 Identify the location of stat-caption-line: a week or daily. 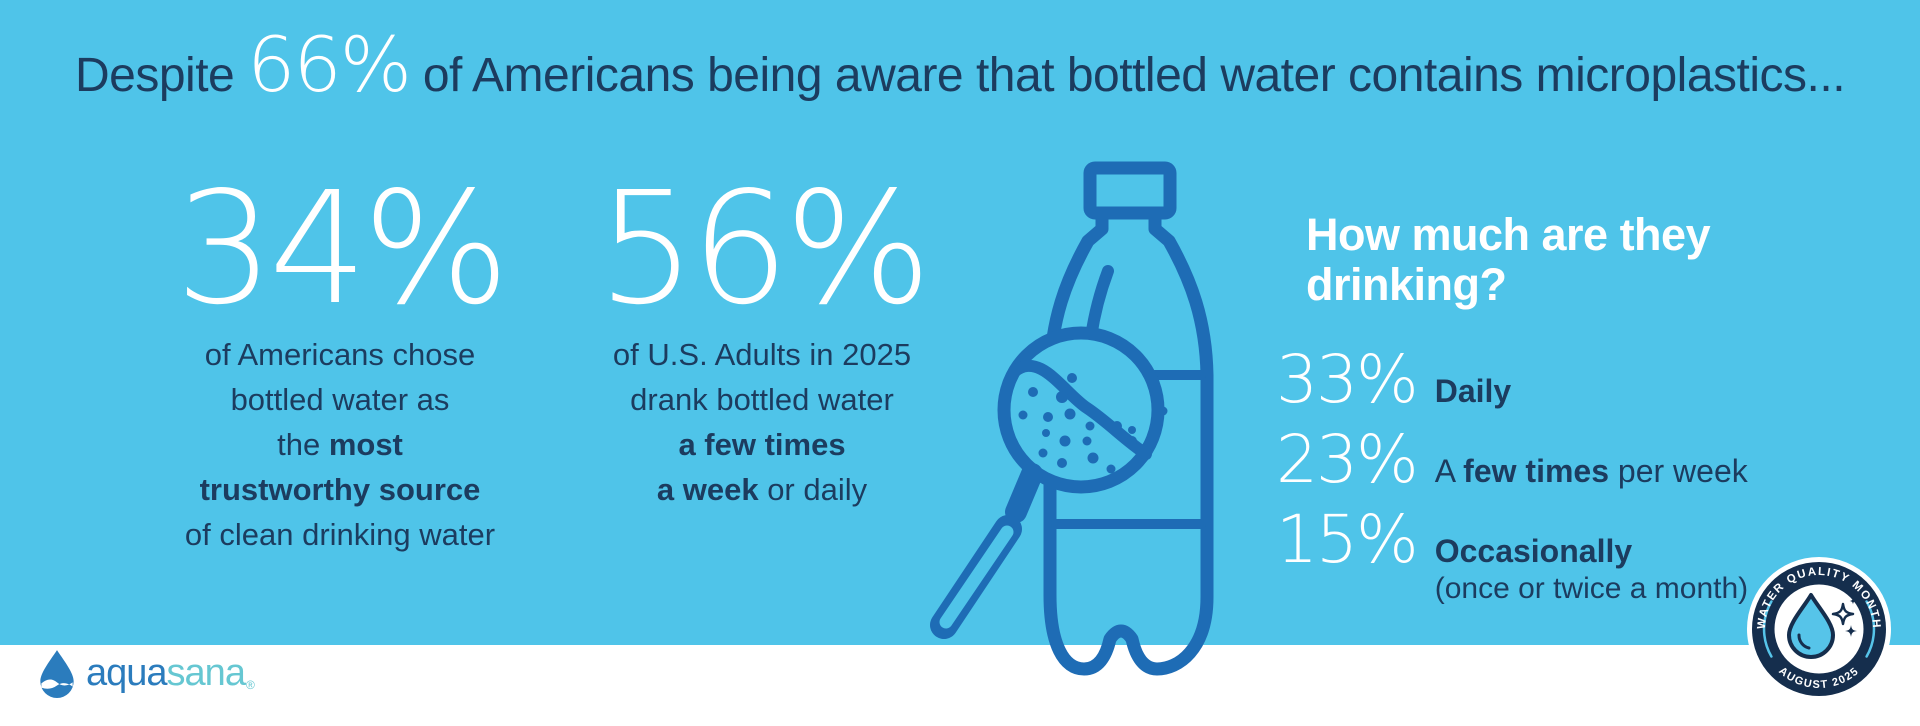
(762, 489).